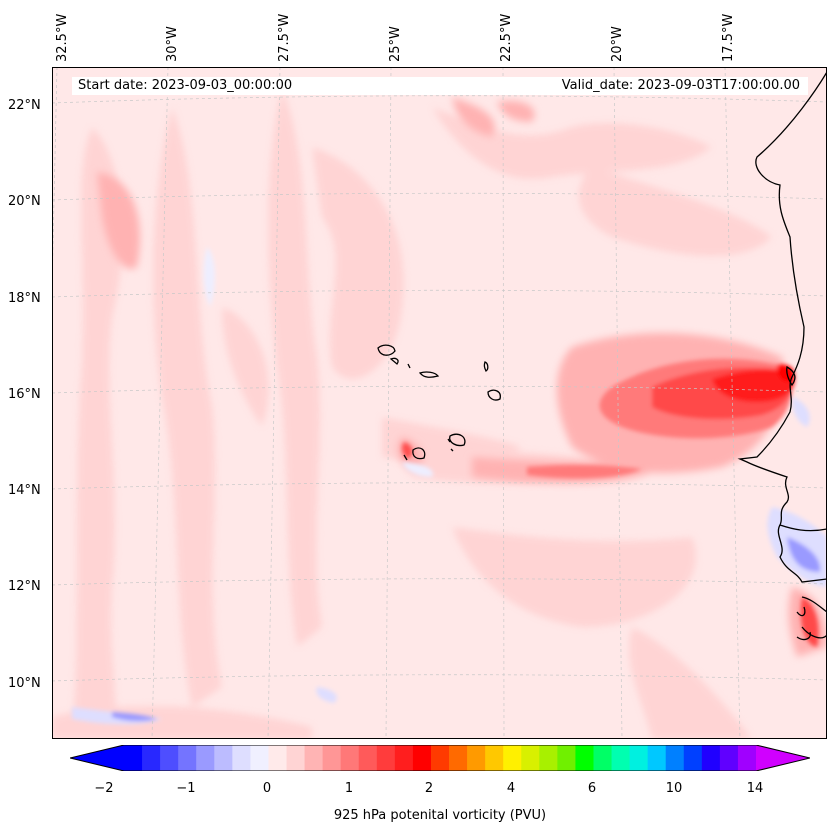  Describe the element at coordinates (617, 44) in the screenshot. I see `lon-label-20w: 20°W` at that location.